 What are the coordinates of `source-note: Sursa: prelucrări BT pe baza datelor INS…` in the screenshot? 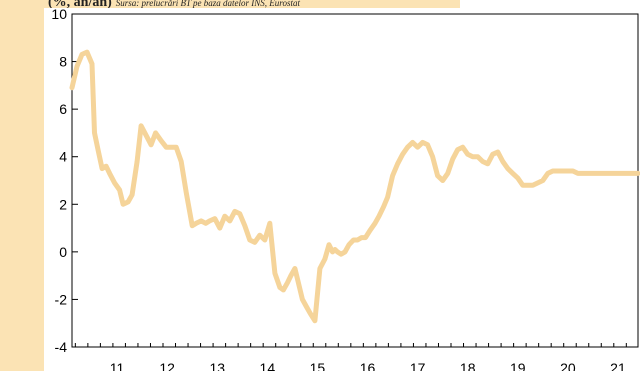 It's located at (207, 4).